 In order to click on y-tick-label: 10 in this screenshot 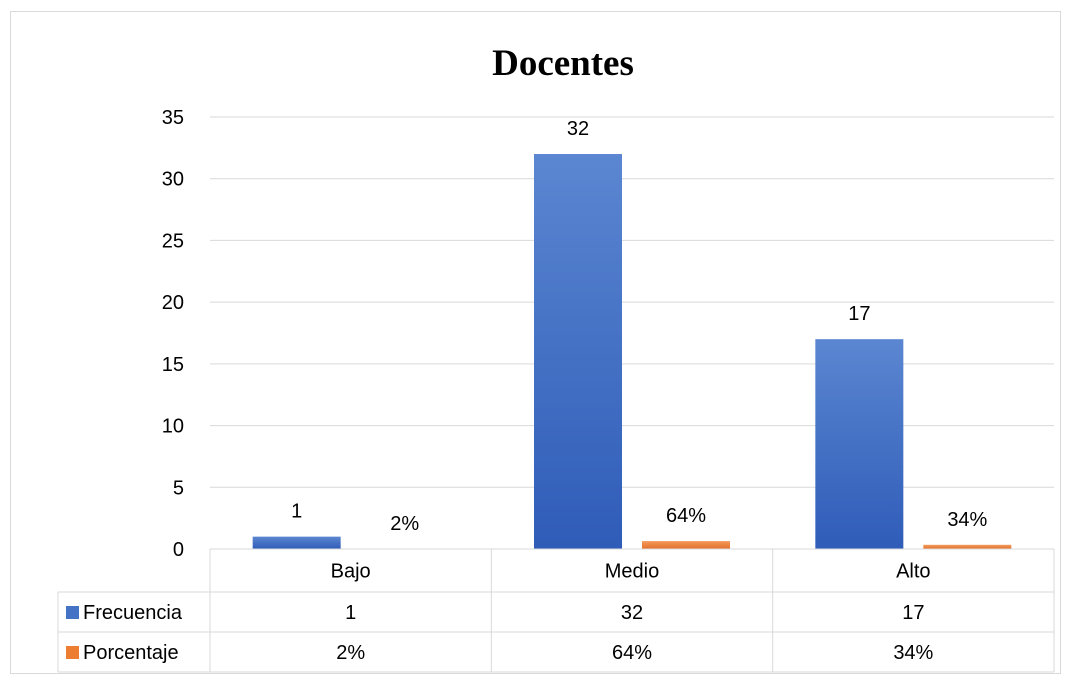, I will do `click(173, 427)`.